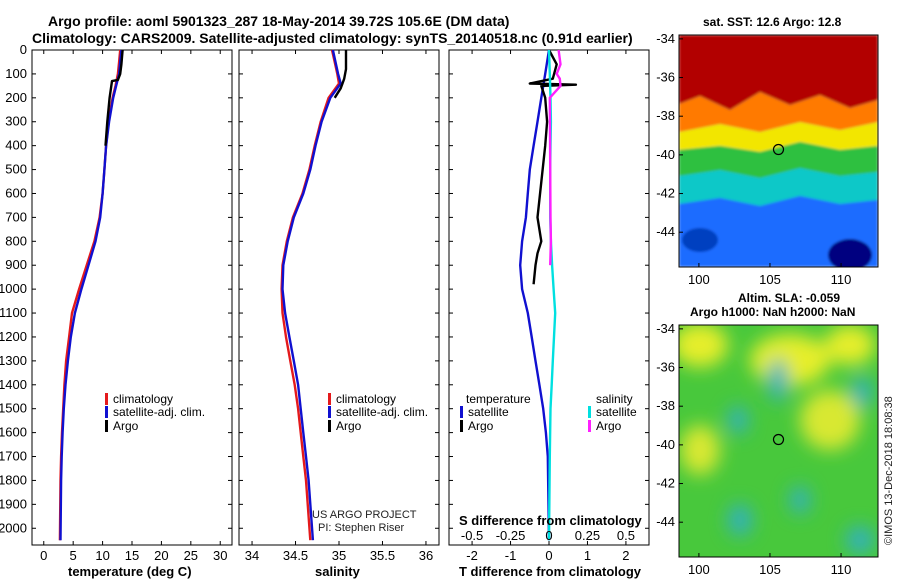 The height and width of the screenshot is (580, 900). Describe the element at coordinates (339, 555) in the screenshot. I see `x-tick-label: 35` at that location.